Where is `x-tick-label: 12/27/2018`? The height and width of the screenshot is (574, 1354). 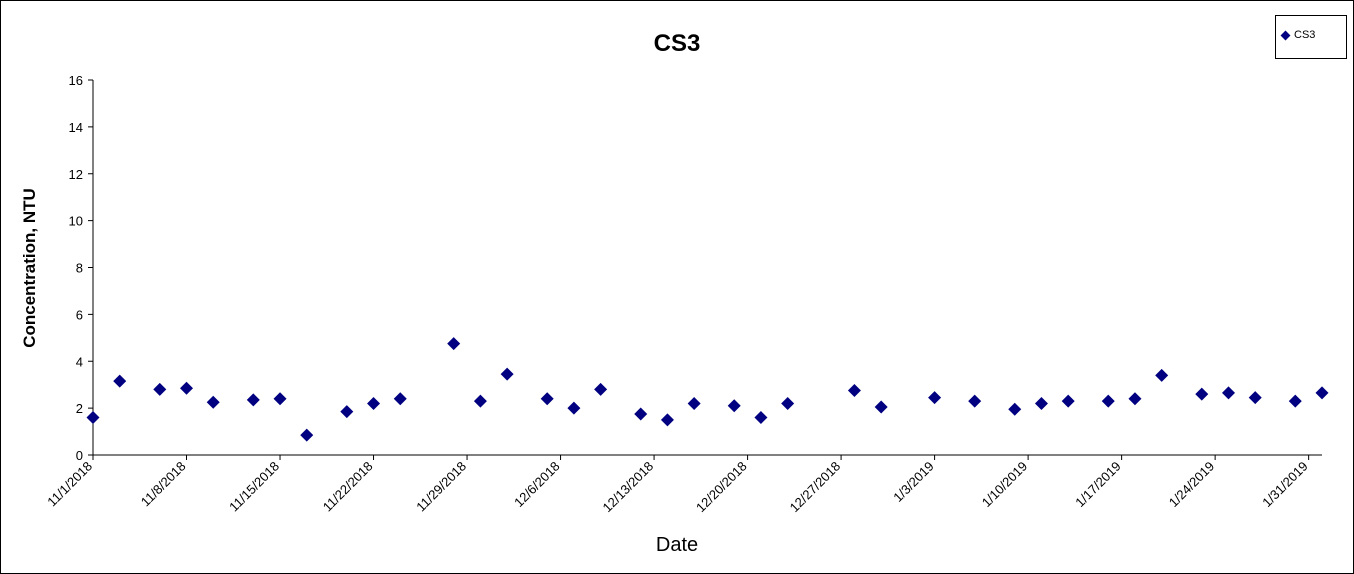 x-tick-label: 12/27/2018 is located at coordinates (815, 487).